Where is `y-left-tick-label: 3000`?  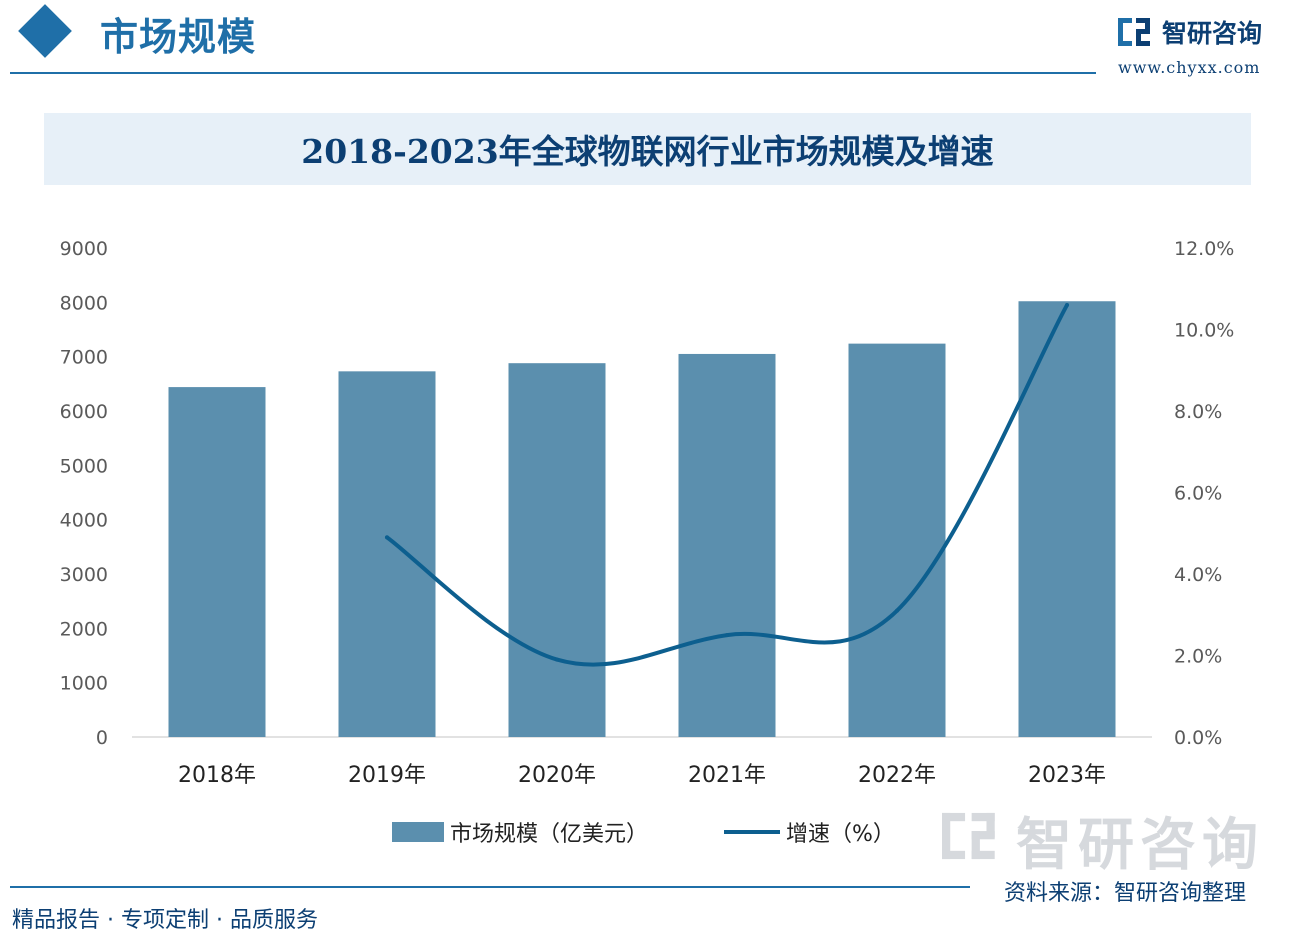
y-left-tick-label: 3000 is located at coordinates (84, 575).